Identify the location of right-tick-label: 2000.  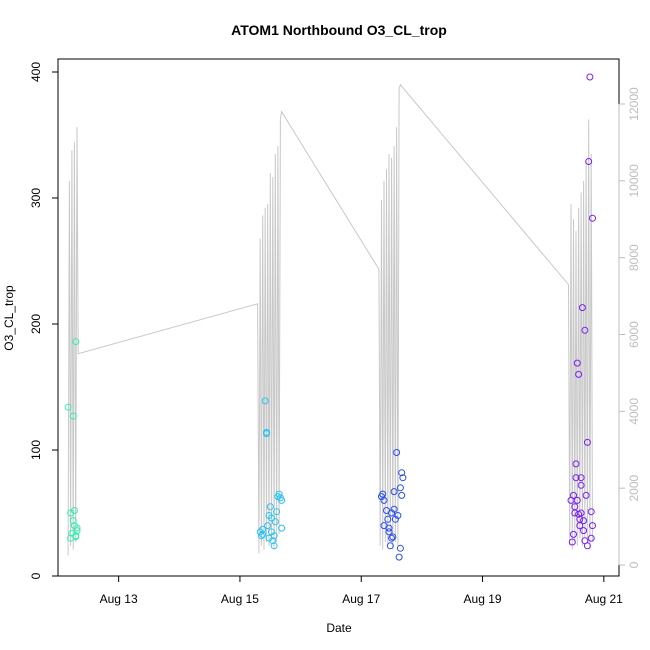
(634, 487).